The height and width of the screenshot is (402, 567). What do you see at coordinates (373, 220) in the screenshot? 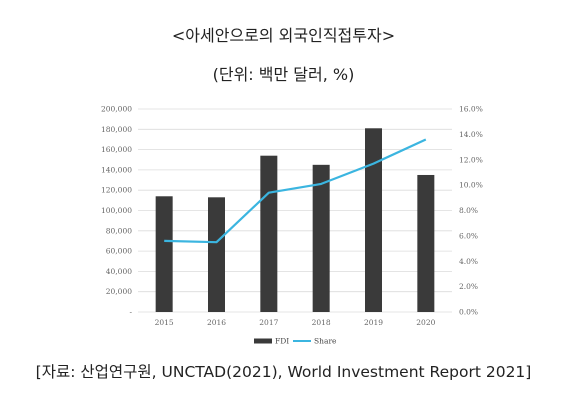
I see `bar-fdi-2019` at bounding box center [373, 220].